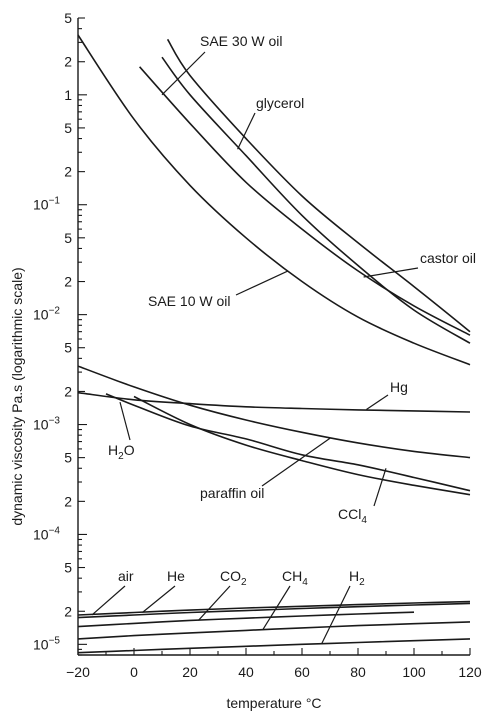 The image size is (496, 715). Describe the element at coordinates (241, 41) in the screenshot. I see `label-sae30: SAE 30 W oil` at that location.